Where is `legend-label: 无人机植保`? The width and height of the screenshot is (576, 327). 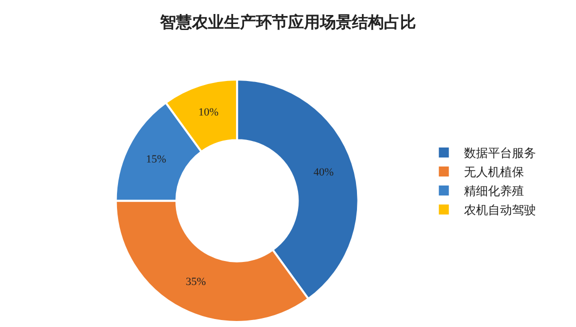
legend-label: 无人机植保 is located at coordinates (494, 172).